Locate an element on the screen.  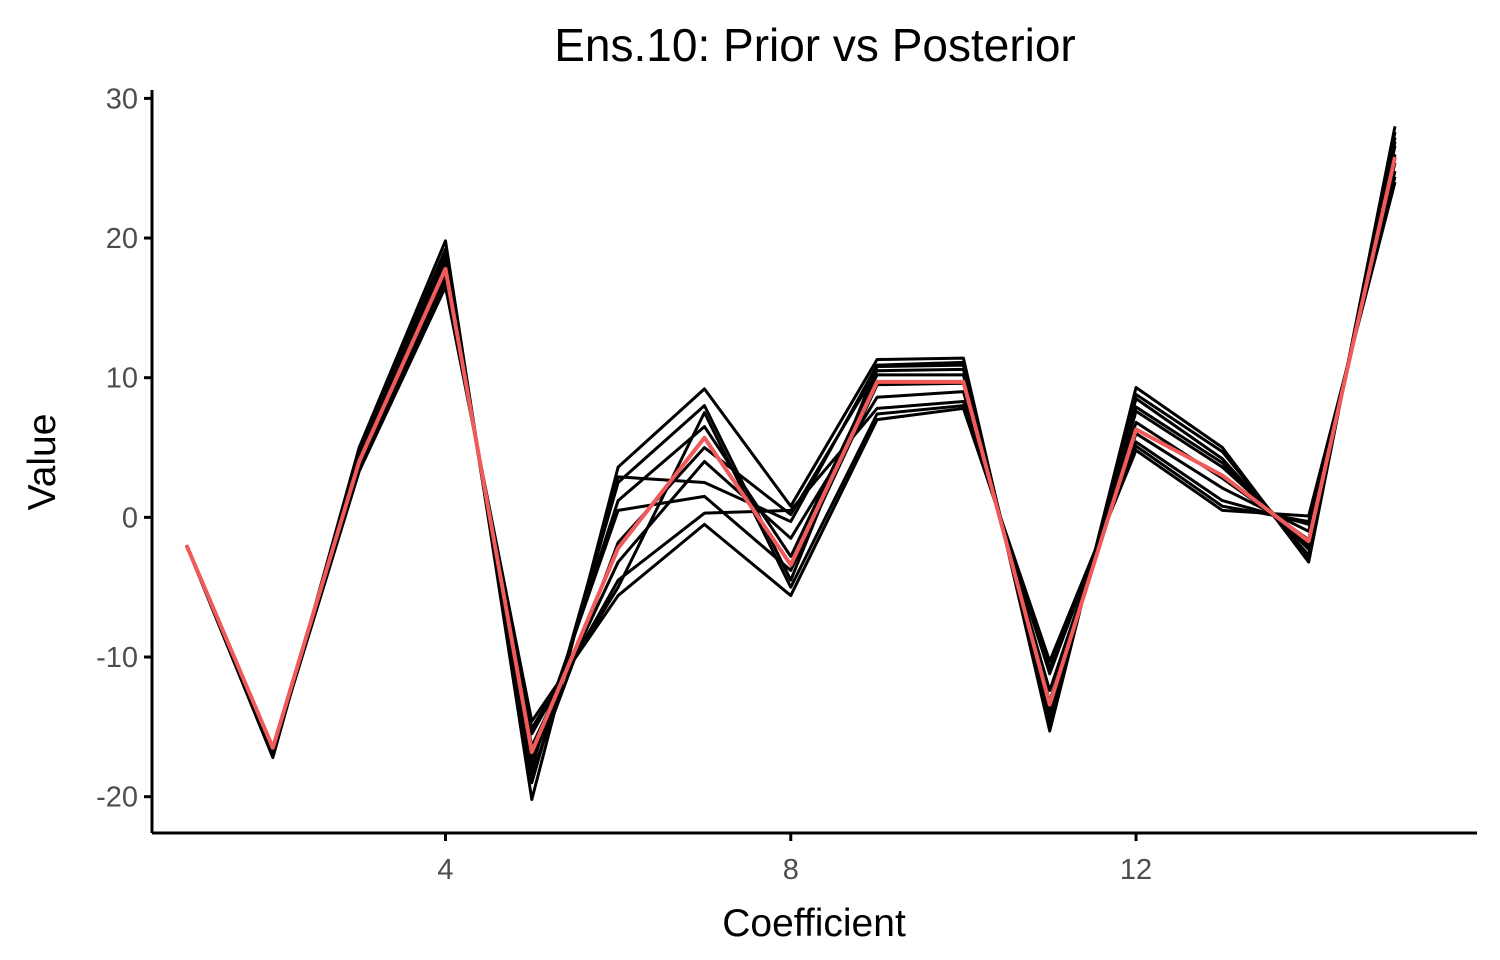
y-tick-label: 30 is located at coordinates (122, 99).